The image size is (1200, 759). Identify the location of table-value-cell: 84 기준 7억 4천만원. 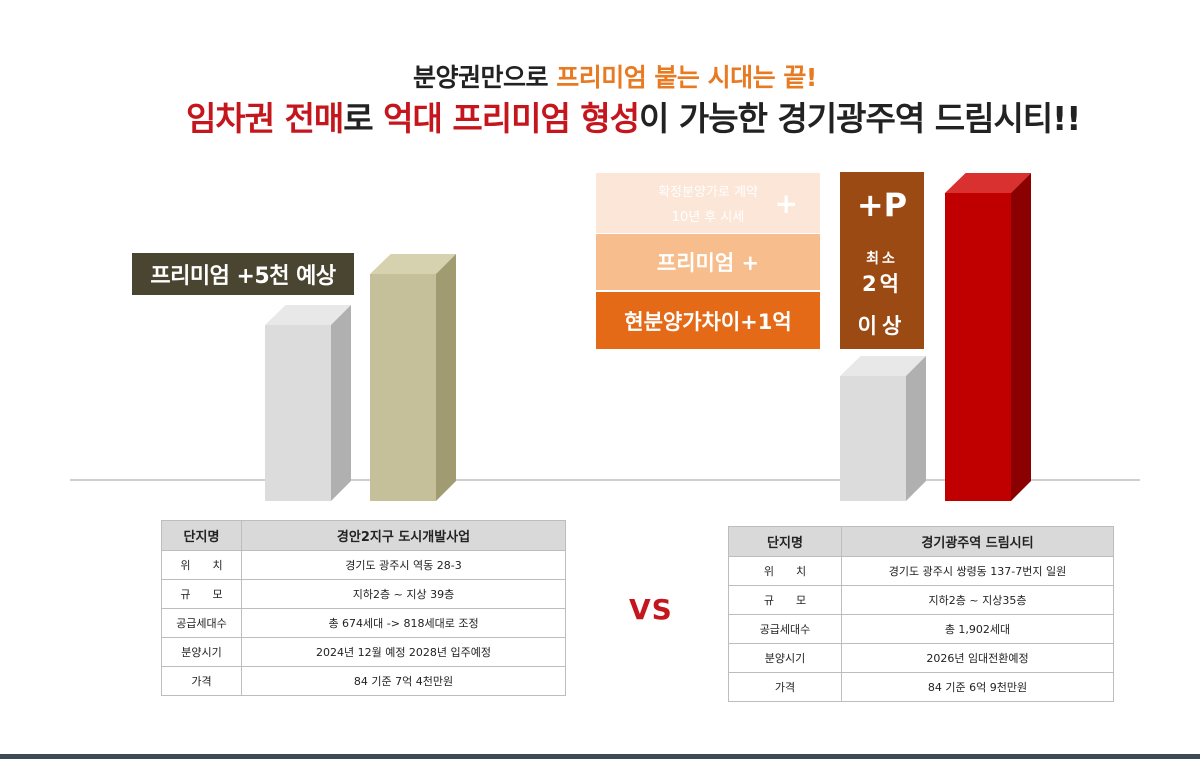
(403, 681).